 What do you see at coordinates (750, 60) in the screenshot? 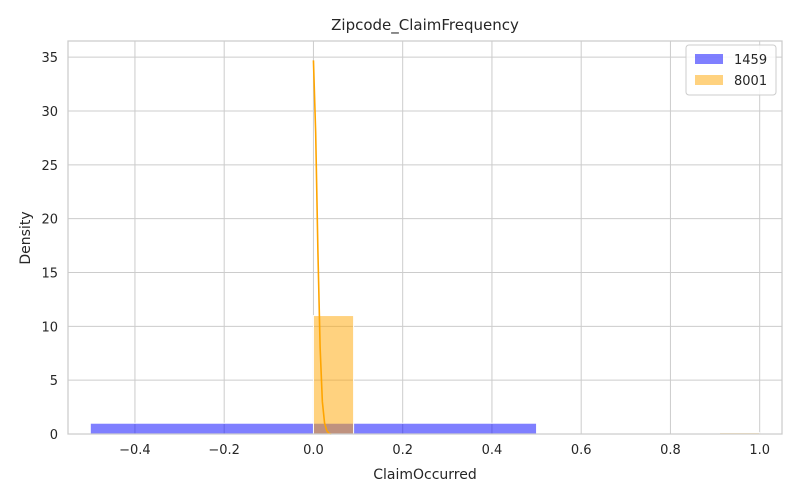
I see `legend-label-1459: 1459` at bounding box center [750, 60].